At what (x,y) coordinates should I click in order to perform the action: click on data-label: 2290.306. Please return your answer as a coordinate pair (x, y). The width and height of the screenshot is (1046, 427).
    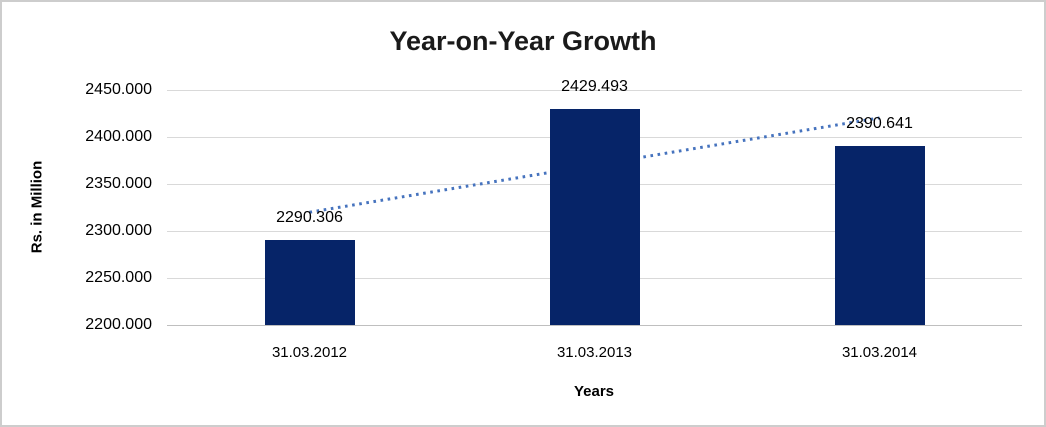
    Looking at the image, I should click on (309, 218).